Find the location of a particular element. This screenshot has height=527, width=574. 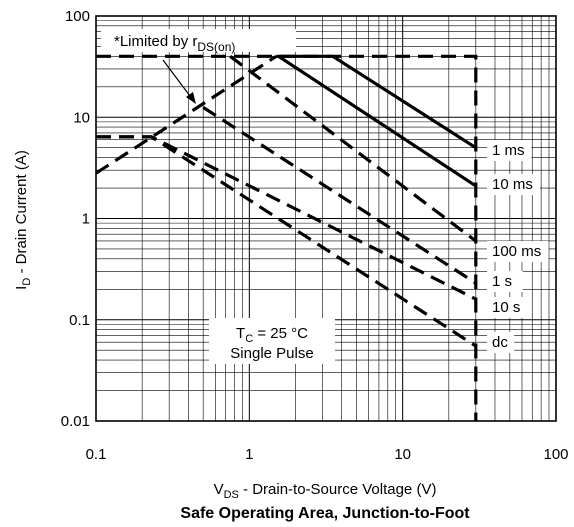

x-tick-label: 0.1 is located at coordinates (96, 454).